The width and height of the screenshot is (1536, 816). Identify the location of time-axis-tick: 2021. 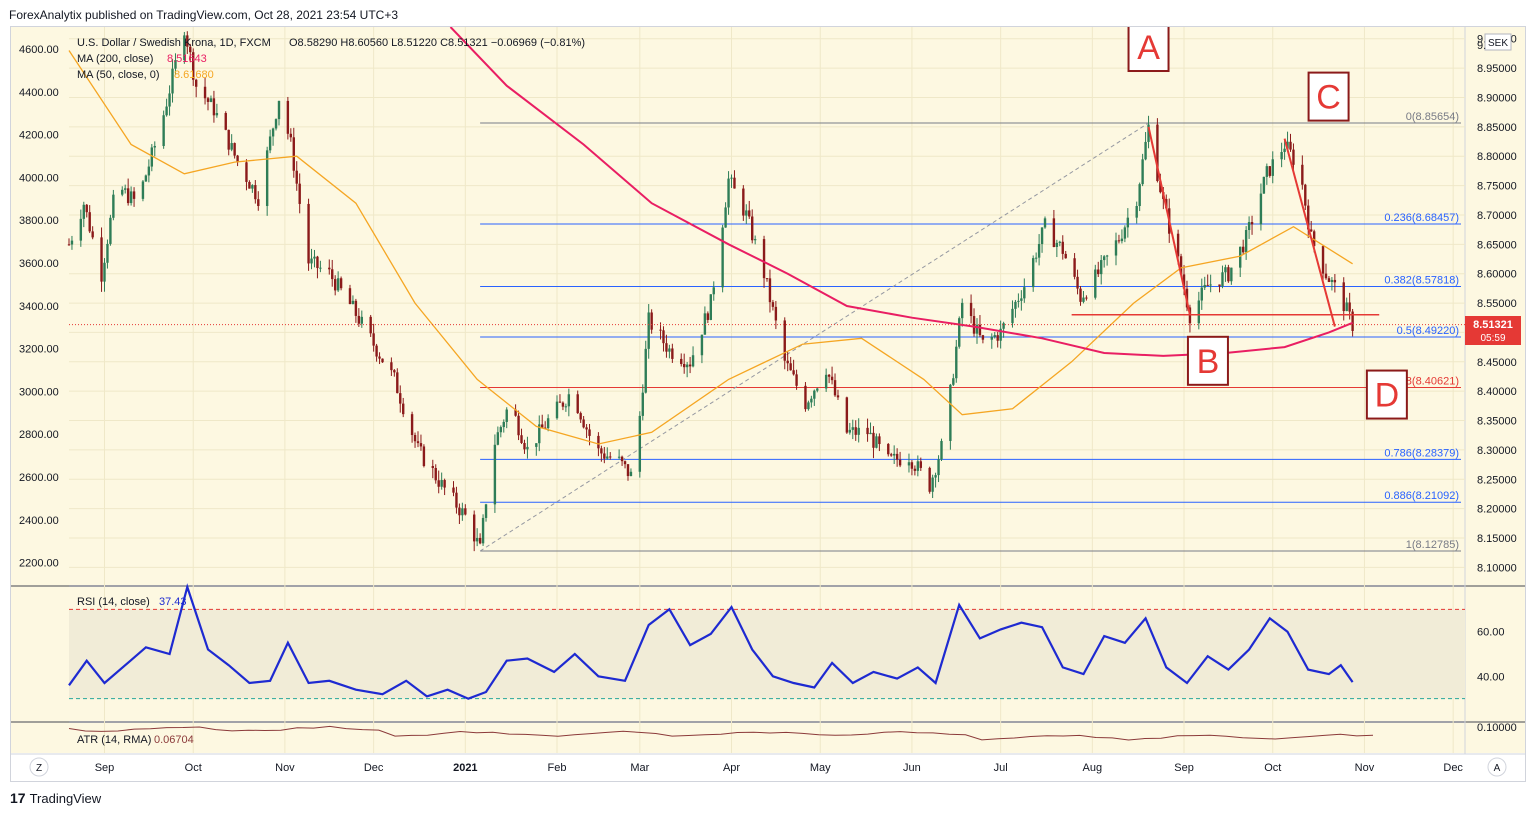
(465, 768).